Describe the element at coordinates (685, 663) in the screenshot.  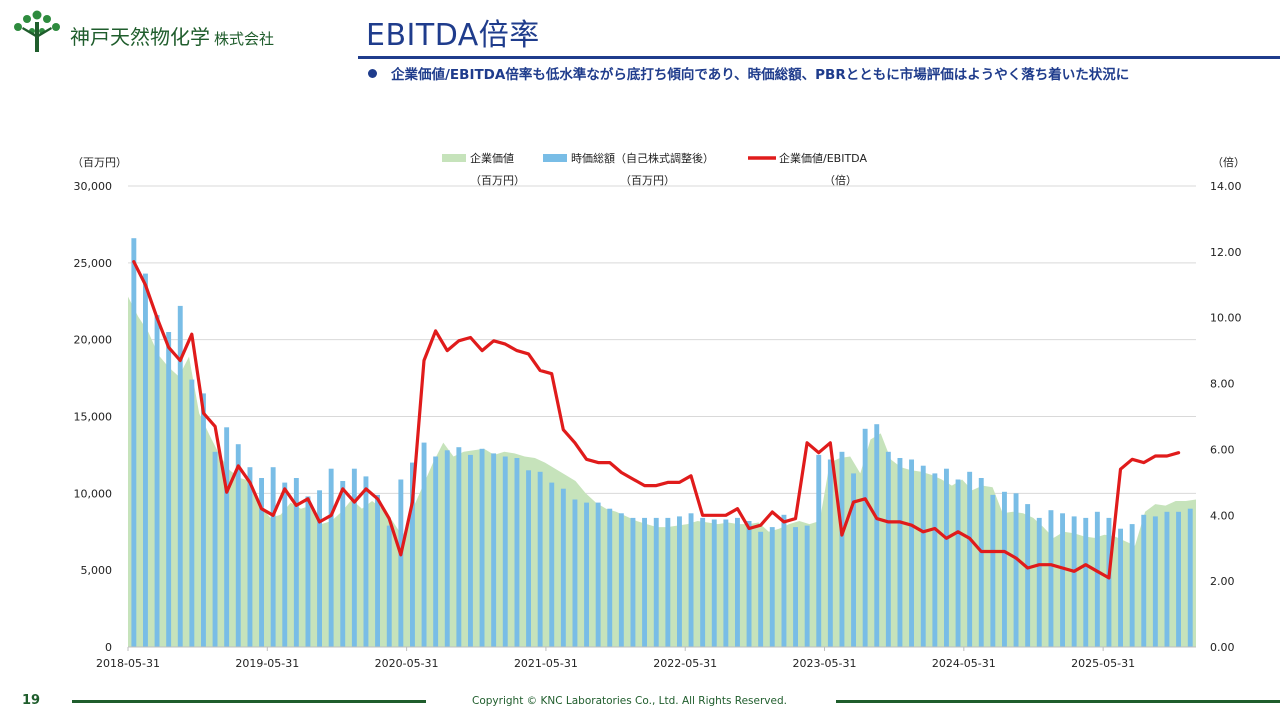
I see `x-axis-tick-label: 2022-05-31` at that location.